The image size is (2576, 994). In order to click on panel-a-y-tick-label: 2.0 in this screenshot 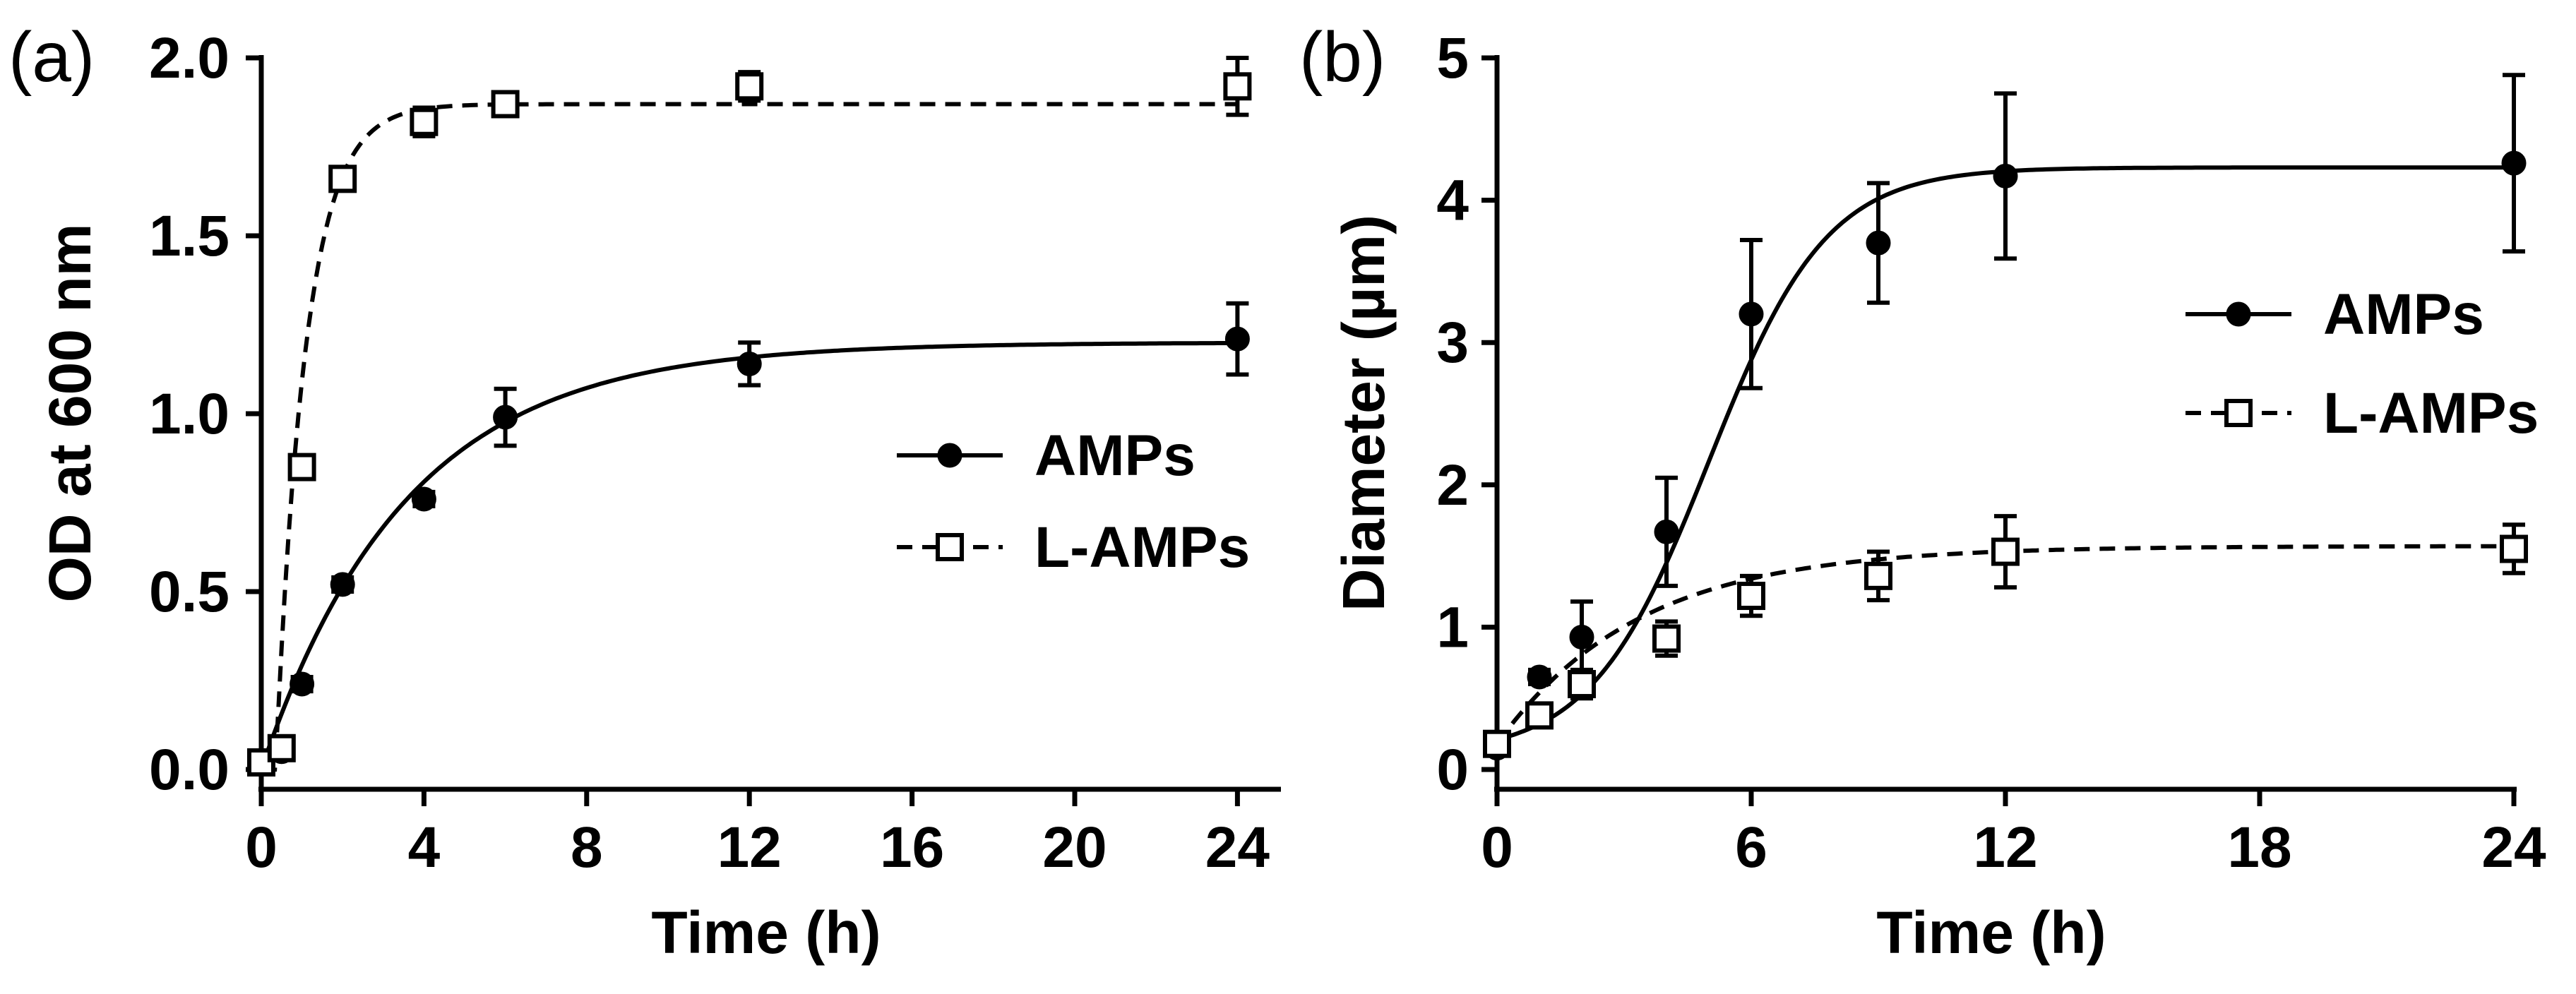, I will do `click(189, 58)`.